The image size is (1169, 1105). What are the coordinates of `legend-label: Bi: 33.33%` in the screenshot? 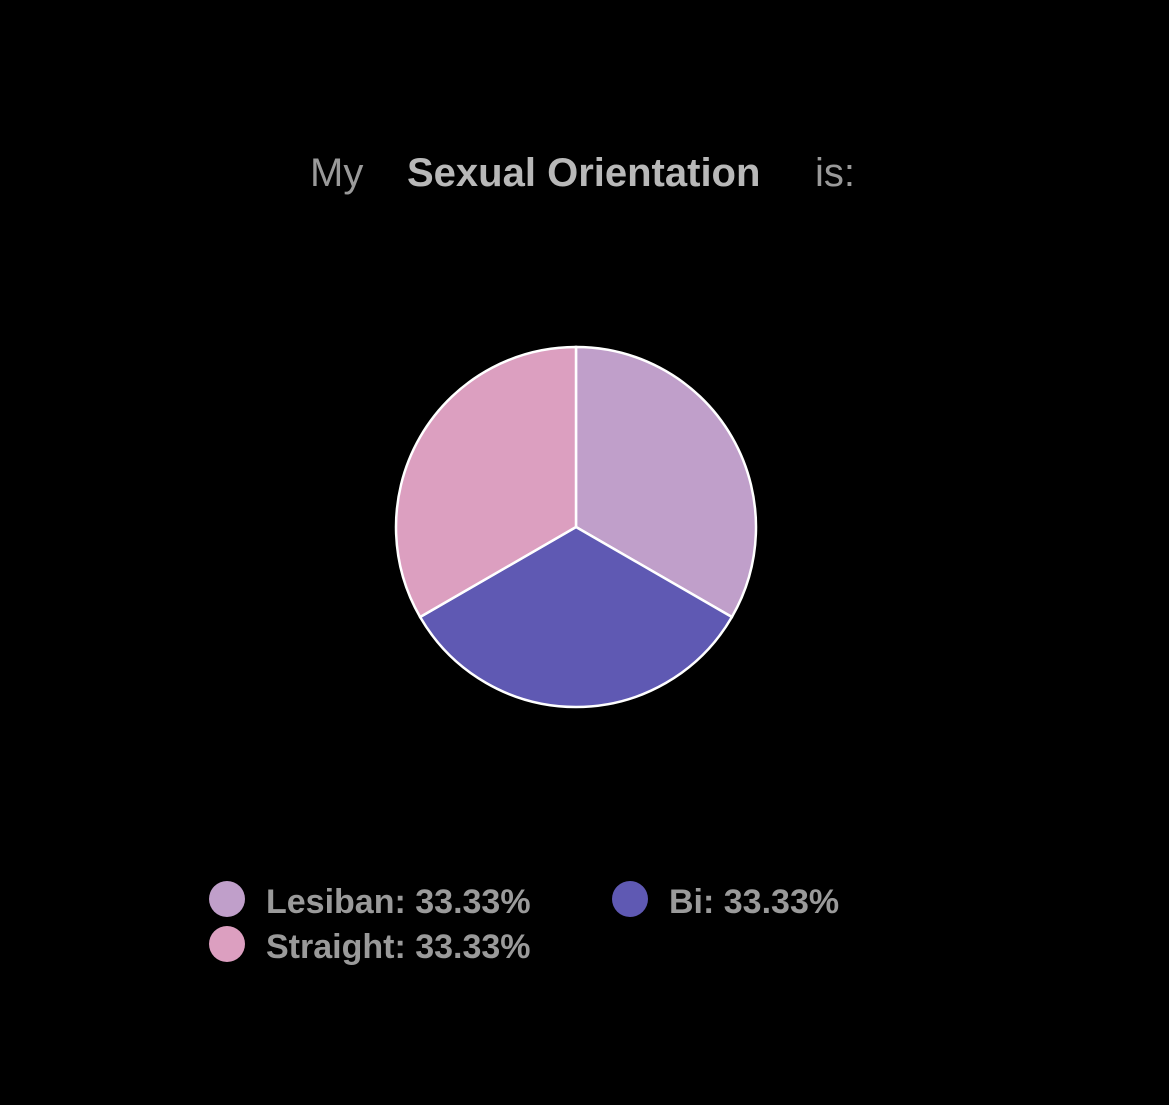 It's located at (754, 902).